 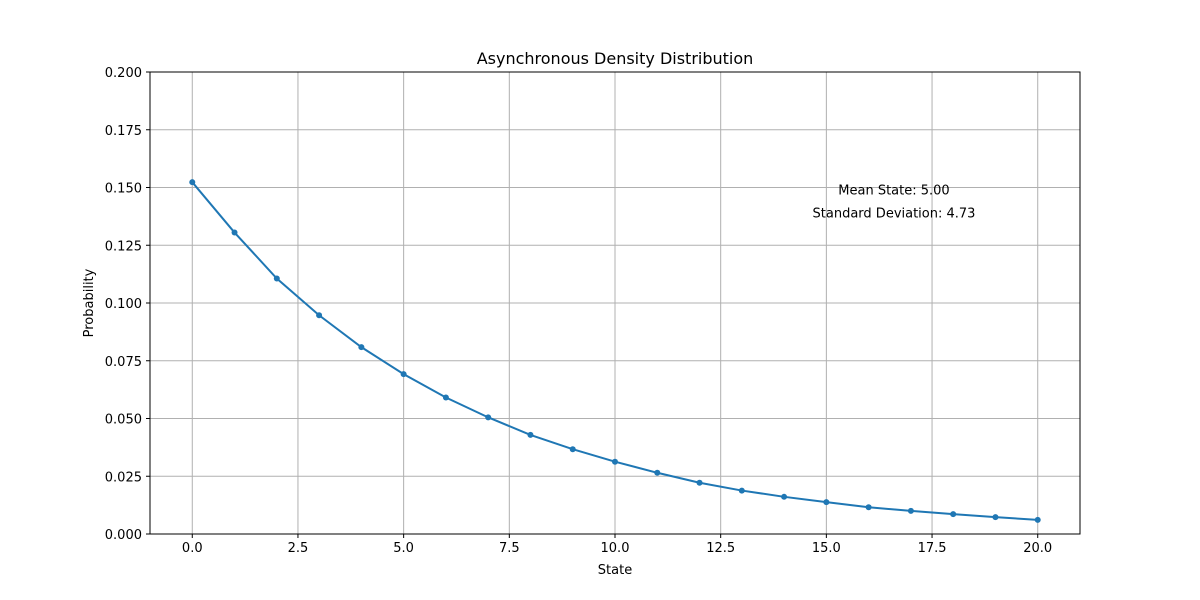 What do you see at coordinates (894, 202) in the screenshot?
I see `annotations: Mean State: 5.00 Standard Deviation: 4.73` at bounding box center [894, 202].